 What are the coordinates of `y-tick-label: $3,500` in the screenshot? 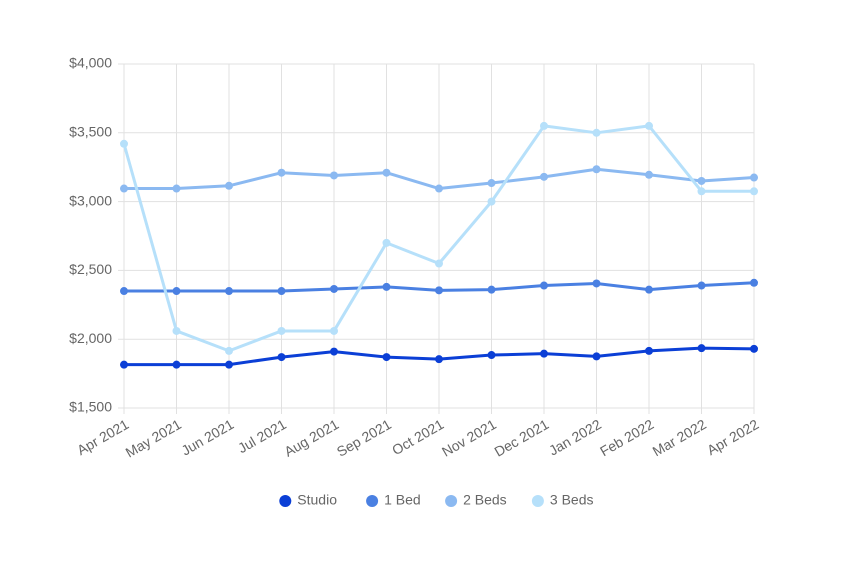 It's located at (90, 132).